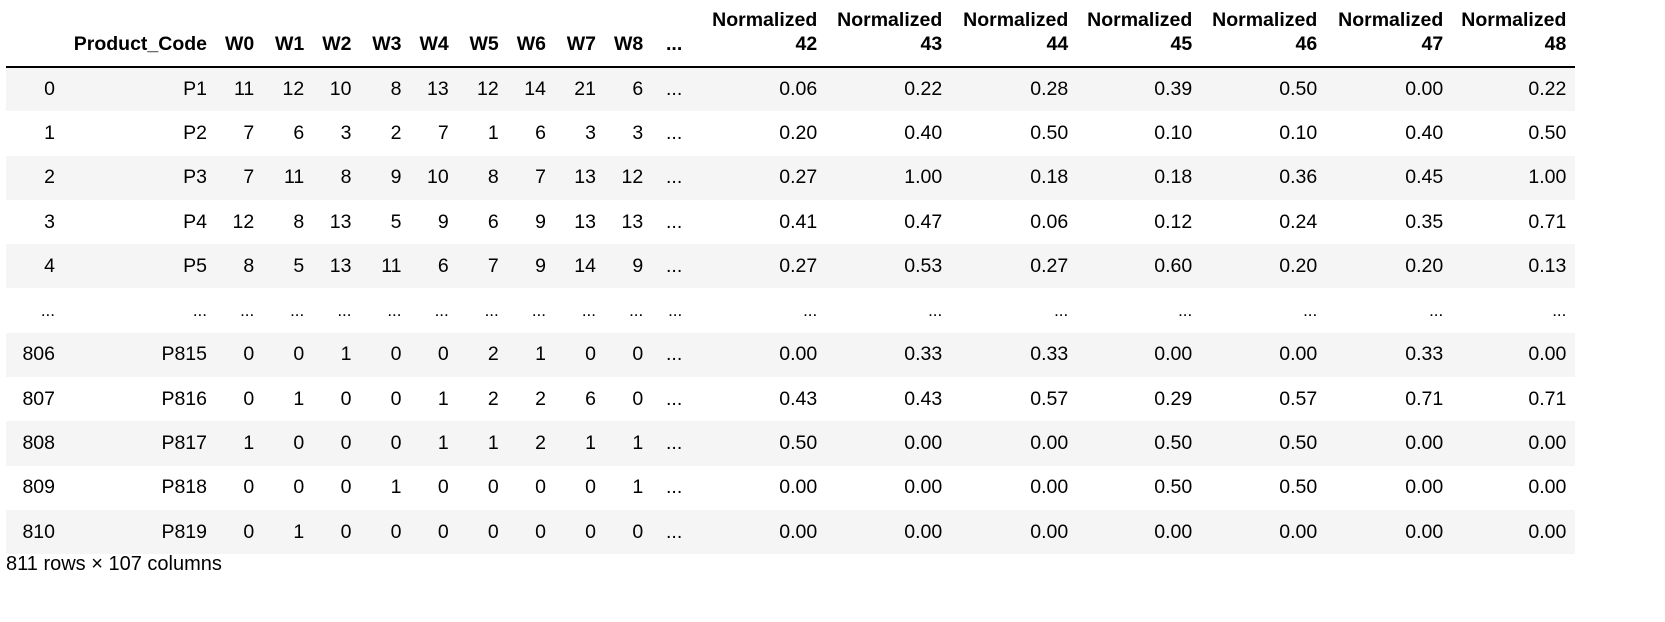 Image resolution: width=1665 pixels, height=622 pixels. I want to click on table-cell: 0.57, so click(1298, 398).